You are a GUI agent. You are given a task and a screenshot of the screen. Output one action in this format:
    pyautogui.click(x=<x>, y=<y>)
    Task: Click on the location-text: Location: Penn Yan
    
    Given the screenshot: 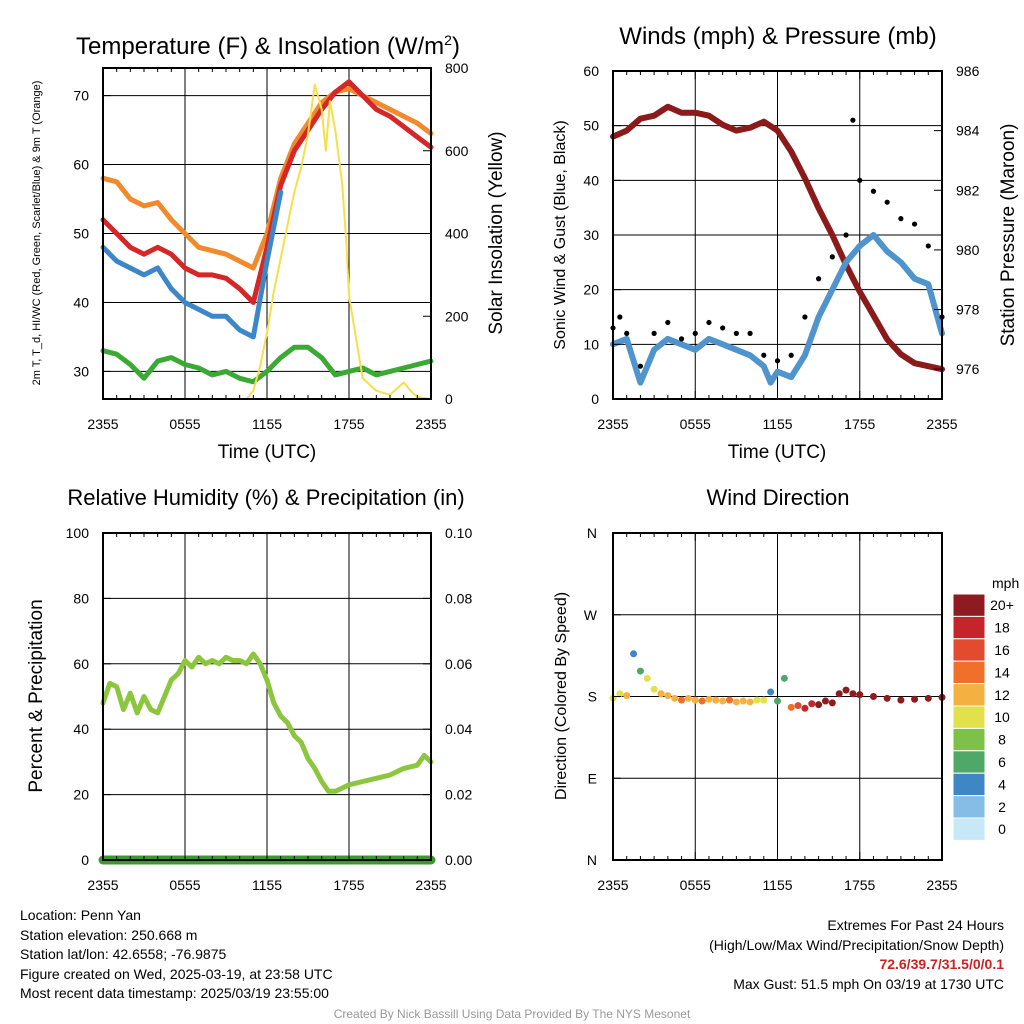 What is the action you would take?
    pyautogui.click(x=80, y=915)
    